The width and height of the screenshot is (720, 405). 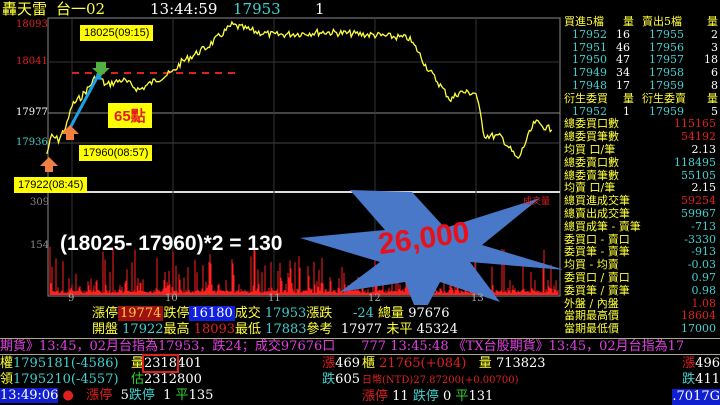 I want to click on panel-cell: 總委買口數, so click(x=591, y=124).